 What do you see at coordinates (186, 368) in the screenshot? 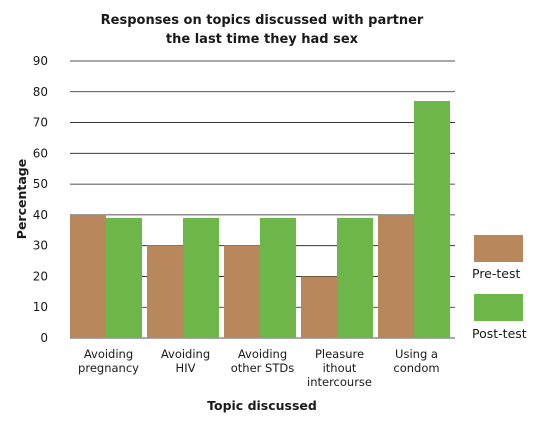
I see `x-category-label: HIV` at bounding box center [186, 368].